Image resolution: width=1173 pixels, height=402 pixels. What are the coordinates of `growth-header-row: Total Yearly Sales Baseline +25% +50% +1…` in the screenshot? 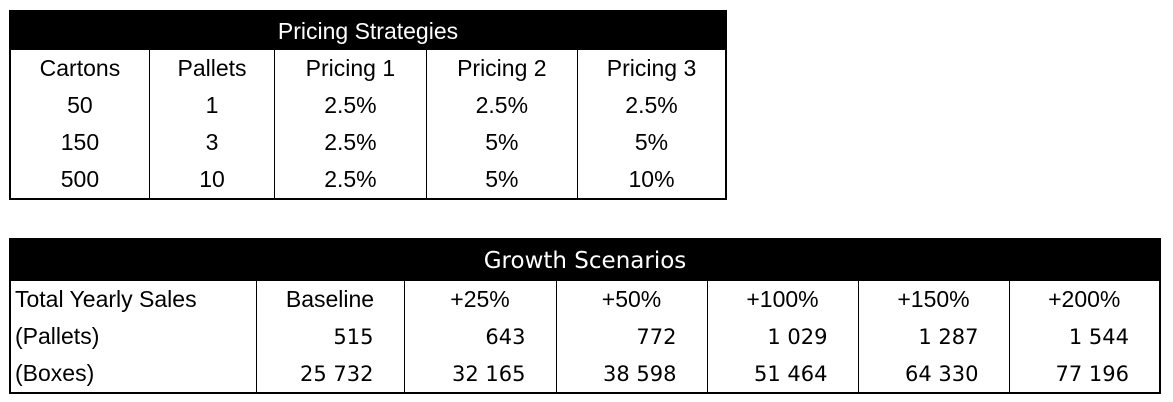 It's located at (585, 299).